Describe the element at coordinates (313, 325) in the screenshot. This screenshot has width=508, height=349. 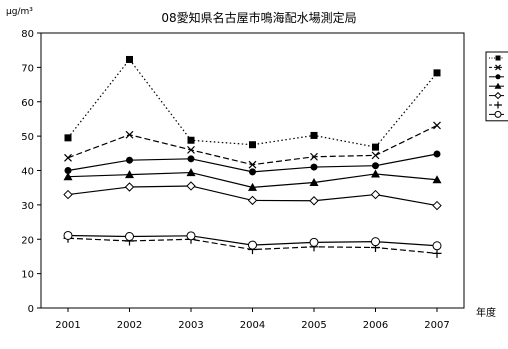
I see `x-tick-label: 2005` at that location.